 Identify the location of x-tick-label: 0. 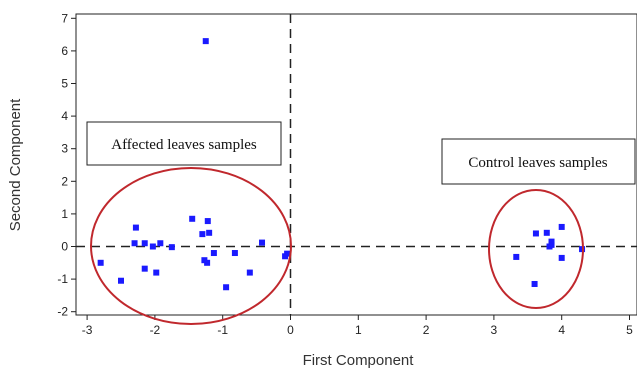
(290, 330).